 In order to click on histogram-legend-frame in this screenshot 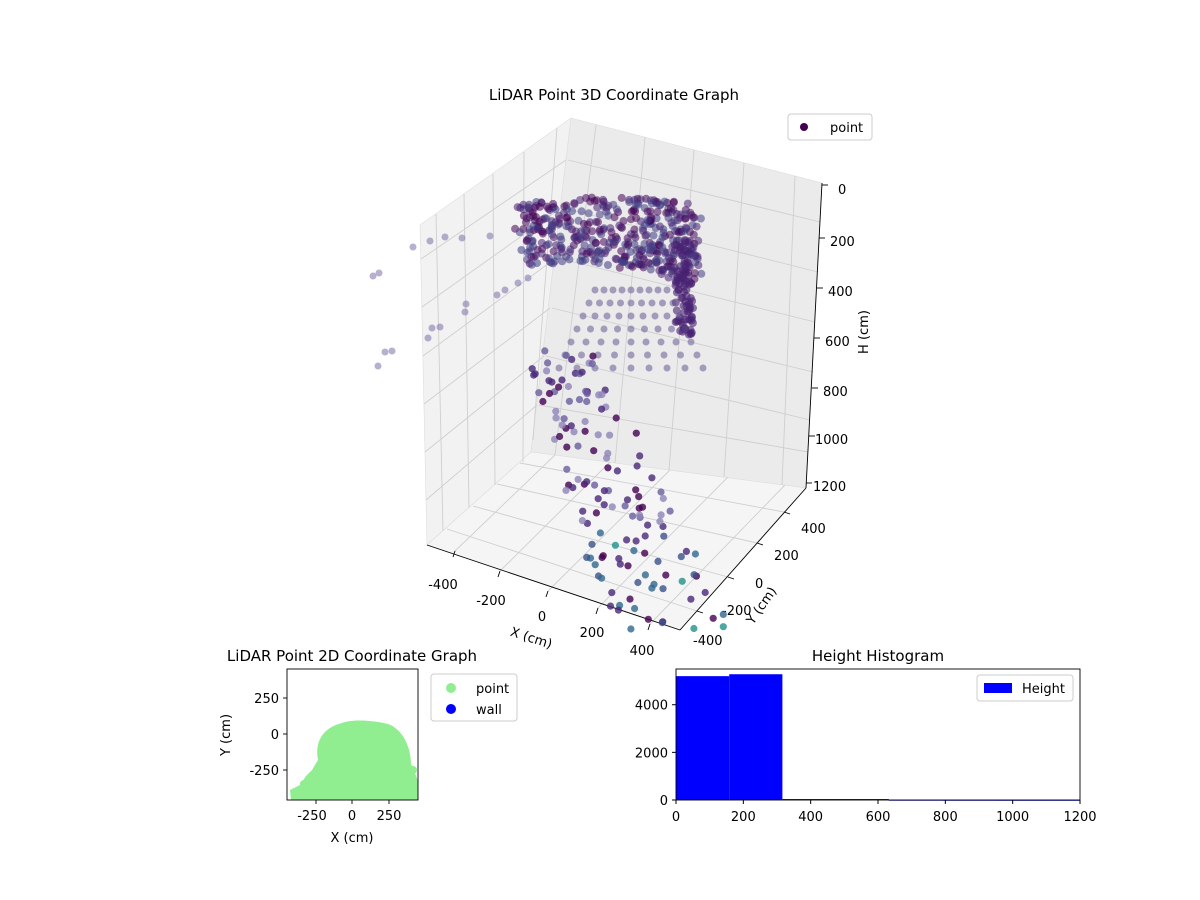, I will do `click(1025, 688)`.